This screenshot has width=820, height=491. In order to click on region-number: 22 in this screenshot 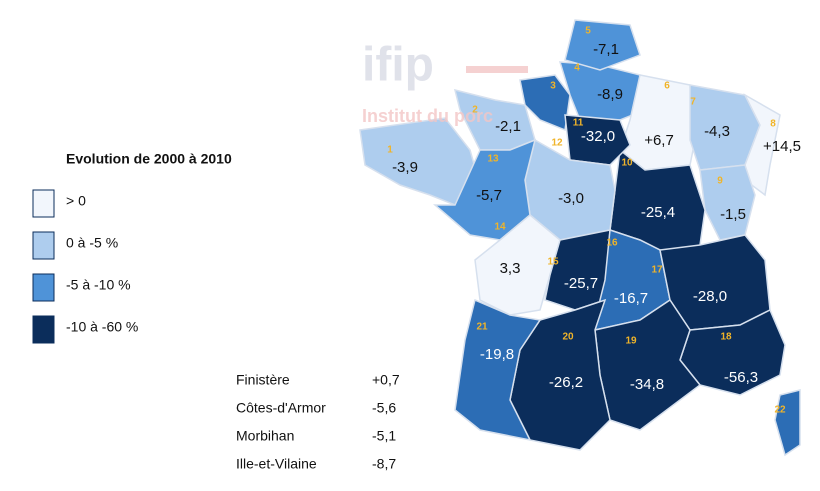, I will do `click(780, 410)`.